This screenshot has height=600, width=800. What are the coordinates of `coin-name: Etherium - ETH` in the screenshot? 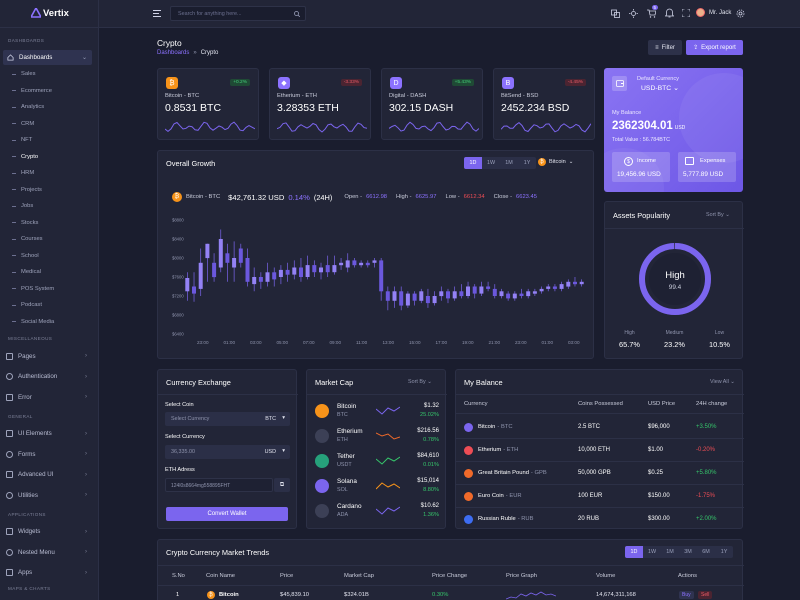 It's located at (297, 96).